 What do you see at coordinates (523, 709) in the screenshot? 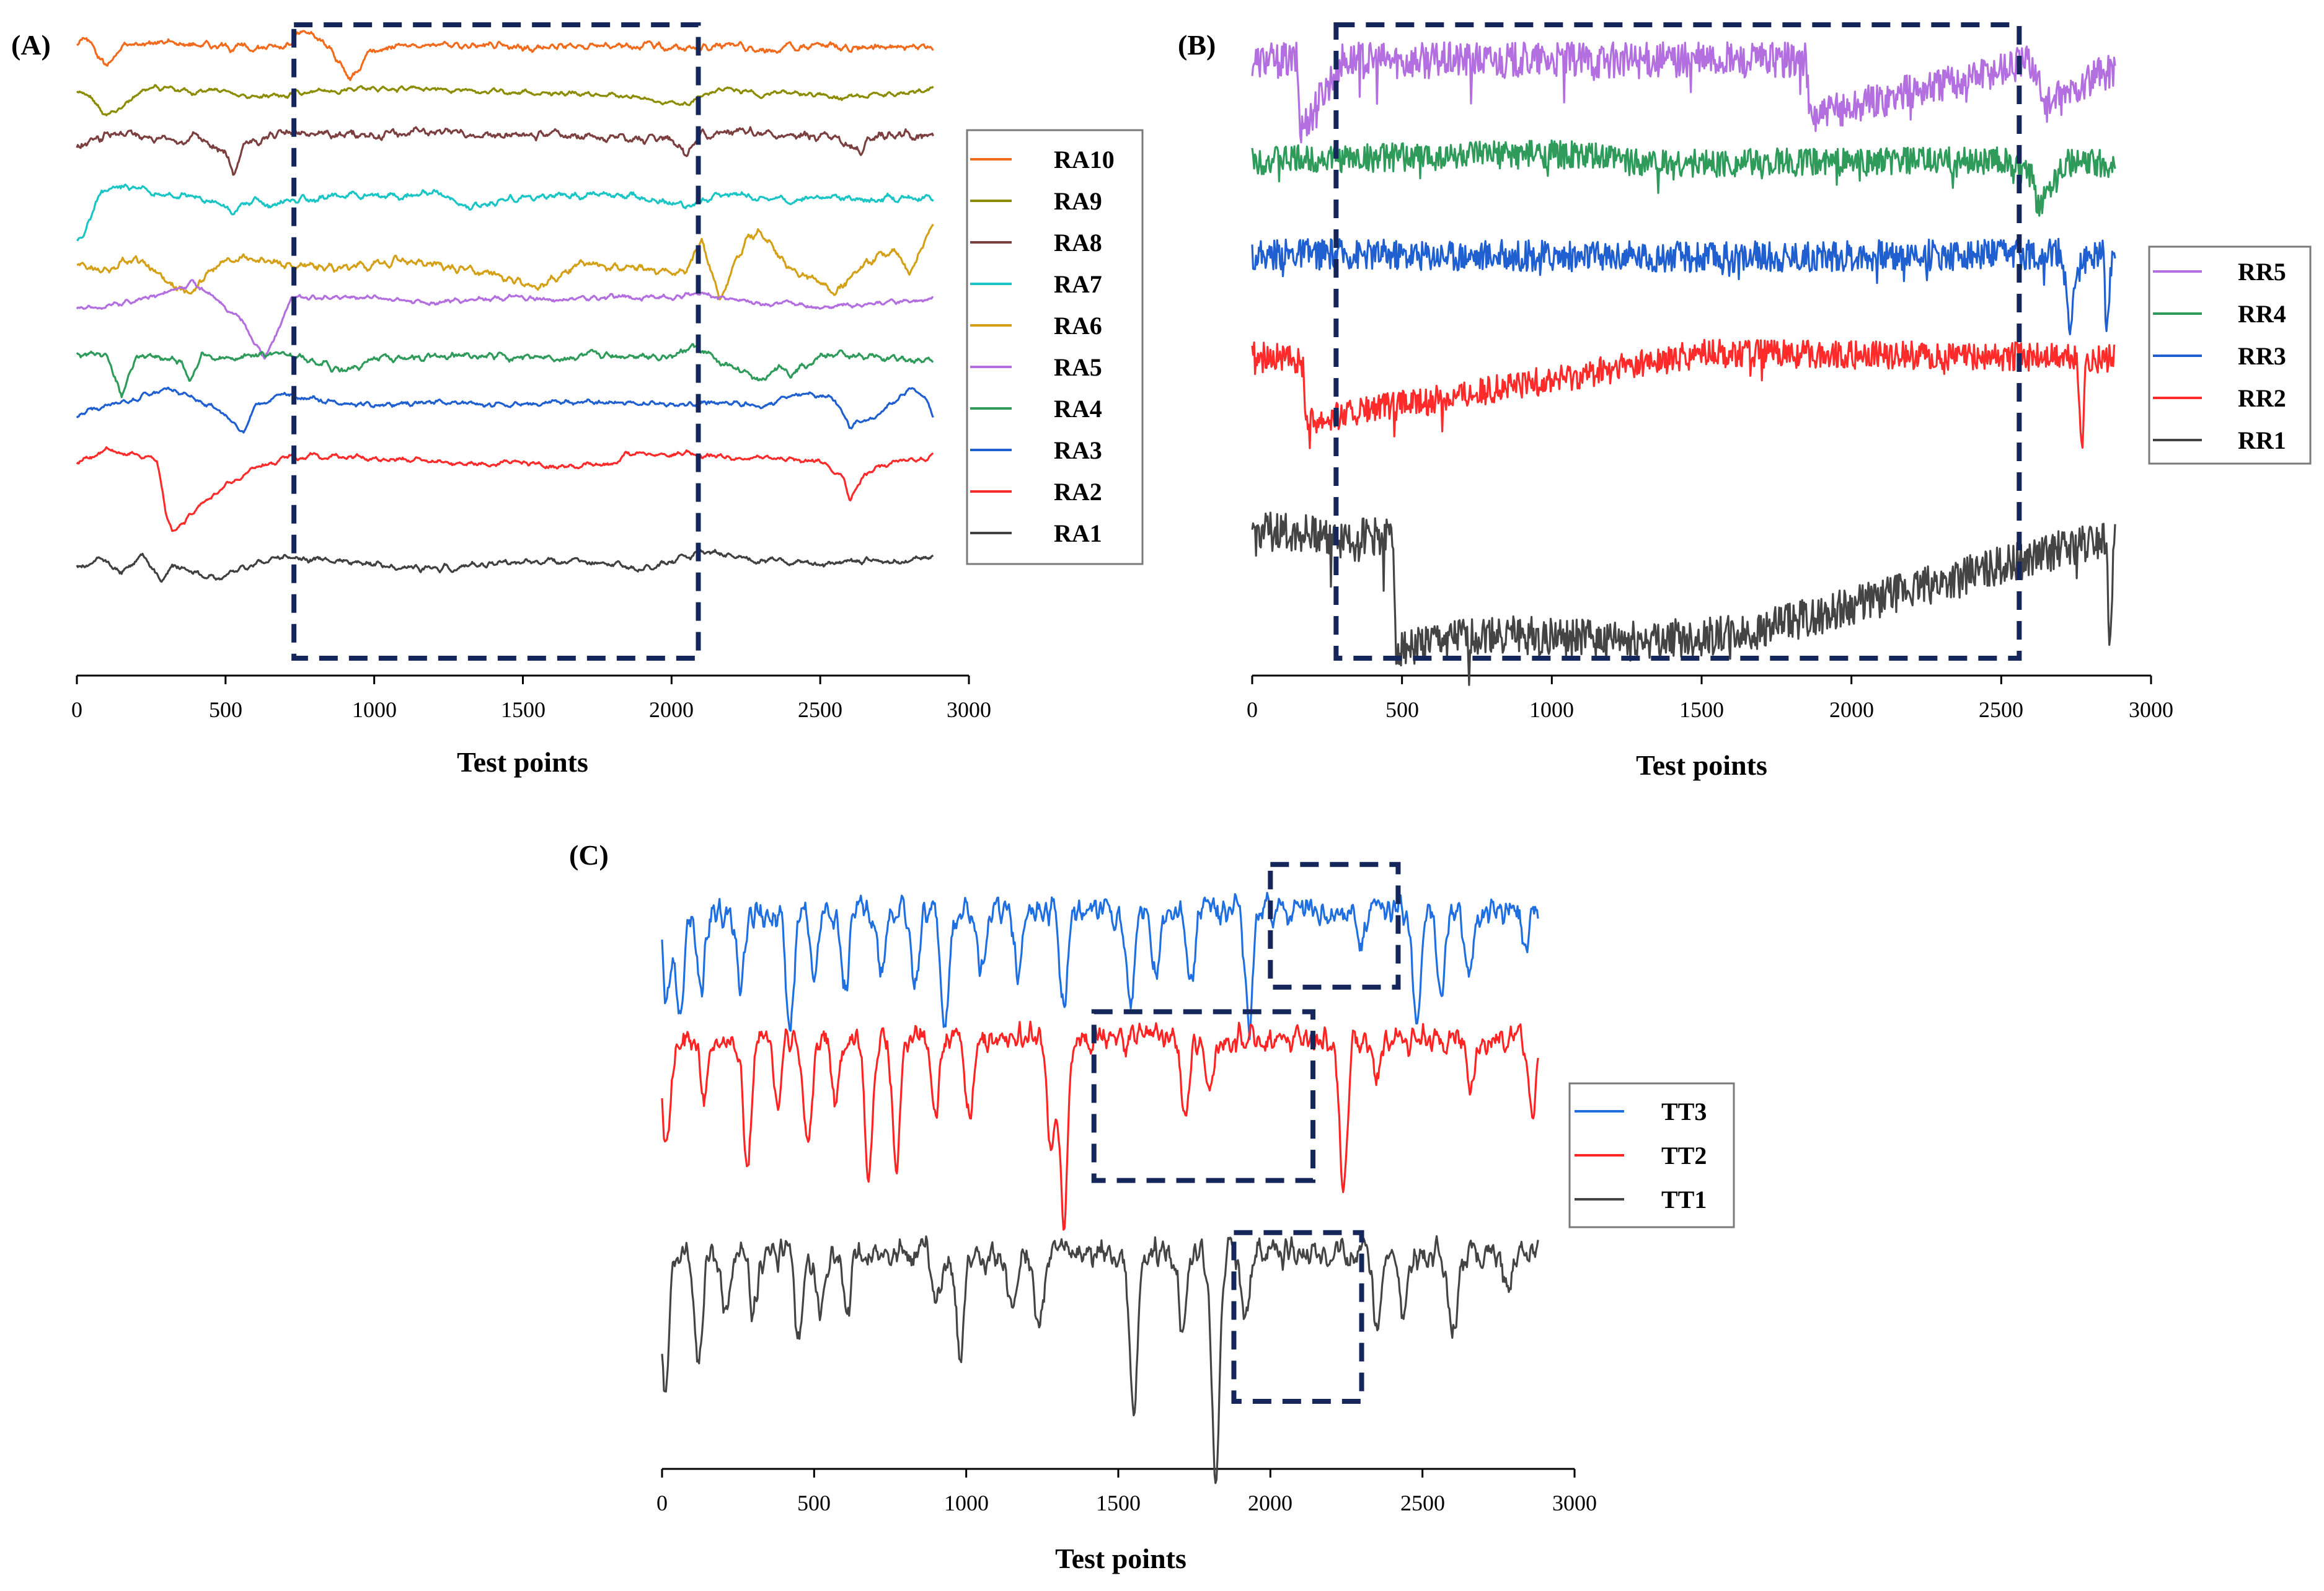
I see `panel-a-tick-label: 1500` at bounding box center [523, 709].